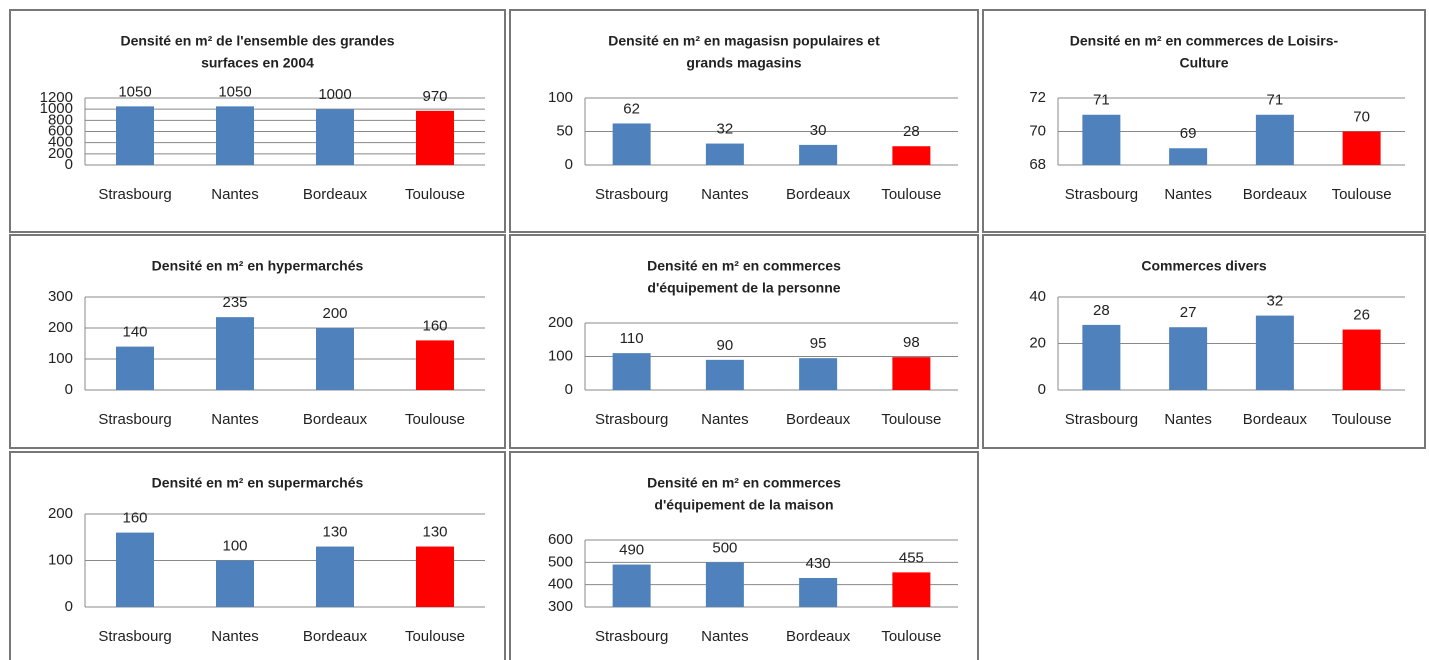  I want to click on value-label: 100, so click(234, 545).